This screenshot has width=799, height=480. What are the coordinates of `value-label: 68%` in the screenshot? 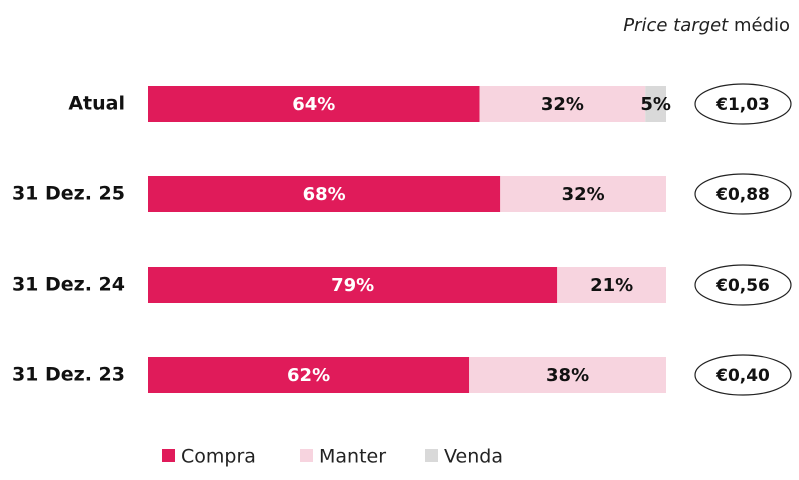 It's located at (324, 194).